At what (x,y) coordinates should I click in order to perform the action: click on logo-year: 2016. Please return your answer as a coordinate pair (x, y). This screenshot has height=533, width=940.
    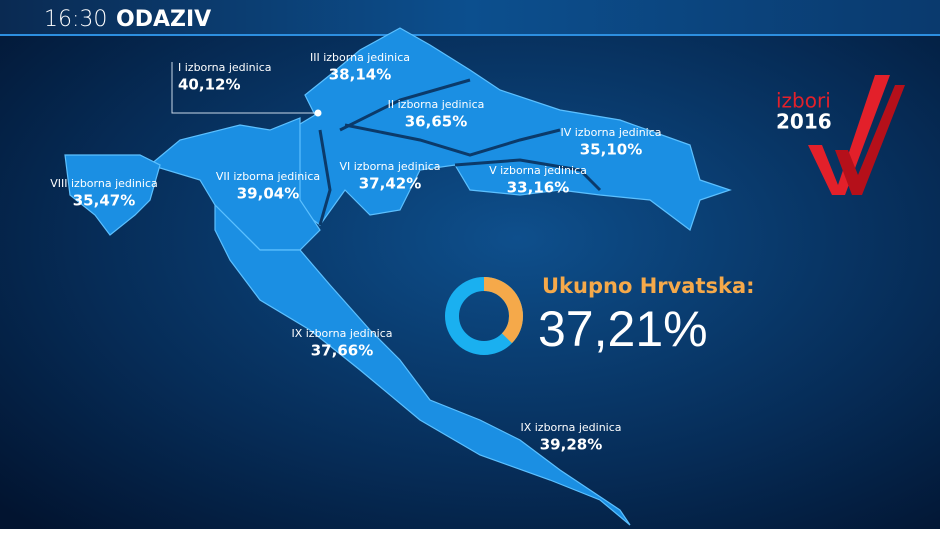
    Looking at the image, I should click on (804, 122).